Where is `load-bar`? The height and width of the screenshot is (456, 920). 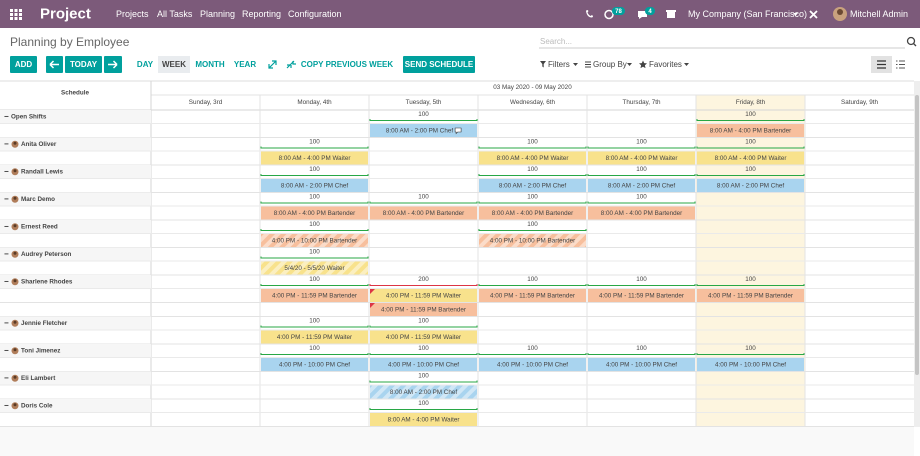 load-bar is located at coordinates (532, 202).